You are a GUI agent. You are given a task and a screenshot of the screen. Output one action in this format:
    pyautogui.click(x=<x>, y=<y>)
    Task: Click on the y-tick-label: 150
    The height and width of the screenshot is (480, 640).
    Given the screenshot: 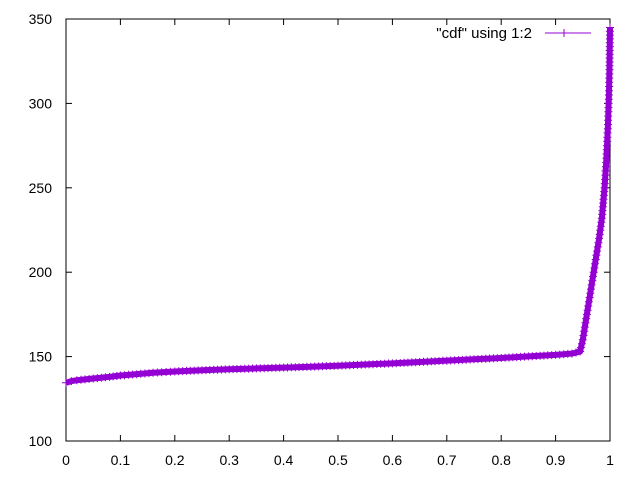 What is the action you would take?
    pyautogui.click(x=41, y=357)
    